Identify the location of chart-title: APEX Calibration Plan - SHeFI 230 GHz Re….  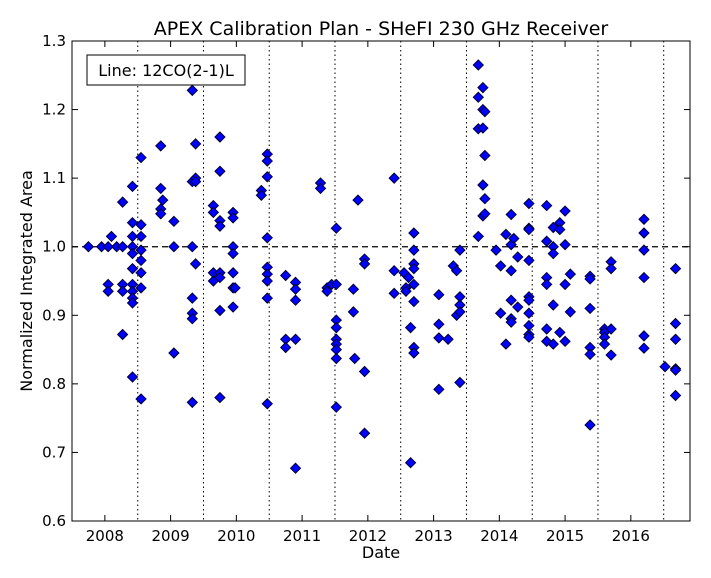
(381, 29).